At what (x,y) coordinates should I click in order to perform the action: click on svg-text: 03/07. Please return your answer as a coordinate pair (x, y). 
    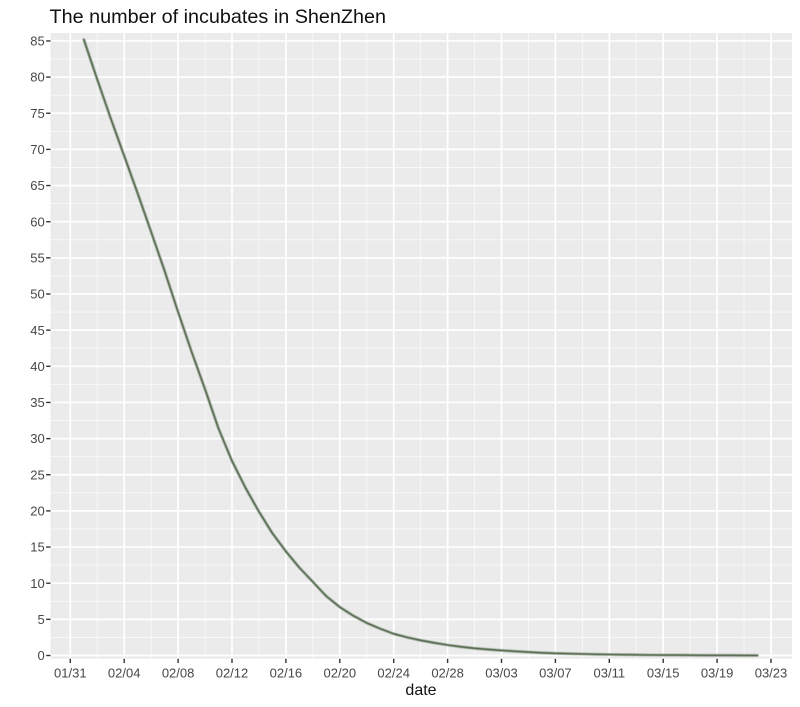
    Looking at the image, I should click on (555, 672).